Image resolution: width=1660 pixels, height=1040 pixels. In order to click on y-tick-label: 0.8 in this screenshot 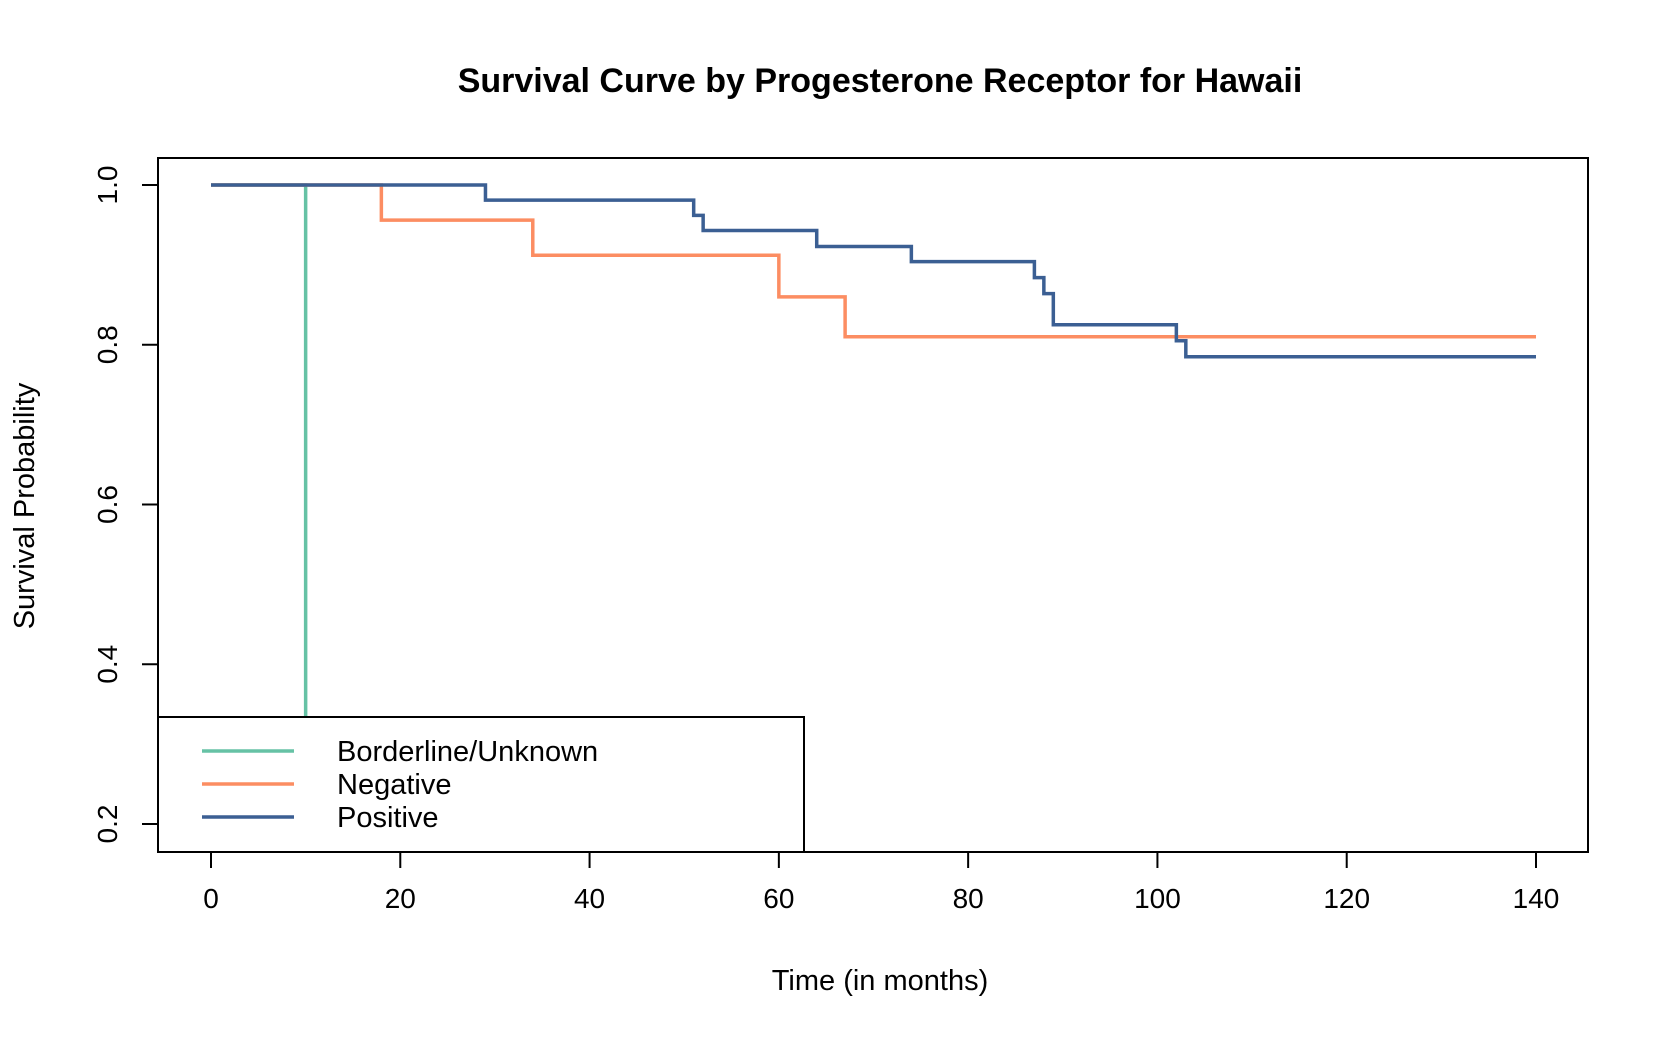, I will do `click(107, 344)`.